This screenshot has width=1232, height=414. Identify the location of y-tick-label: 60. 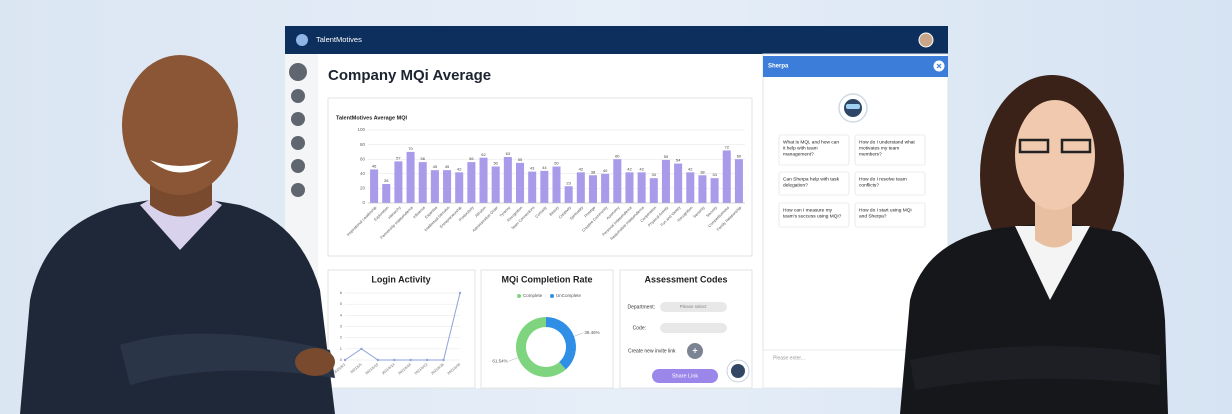
(363, 158).